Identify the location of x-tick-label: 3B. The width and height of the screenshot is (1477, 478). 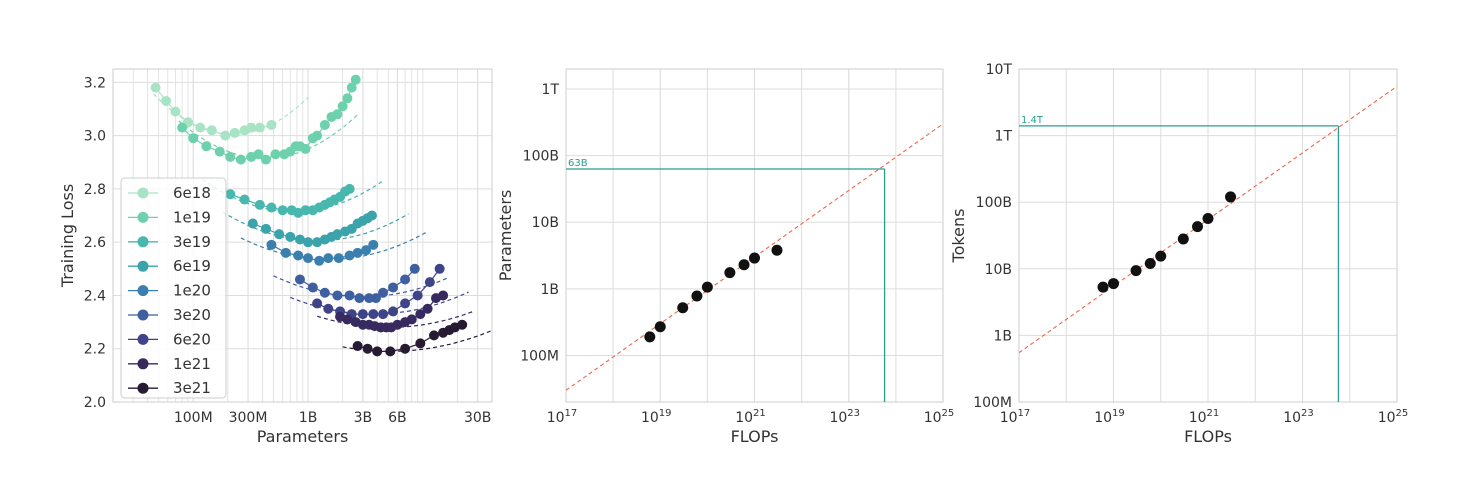
(363, 418).